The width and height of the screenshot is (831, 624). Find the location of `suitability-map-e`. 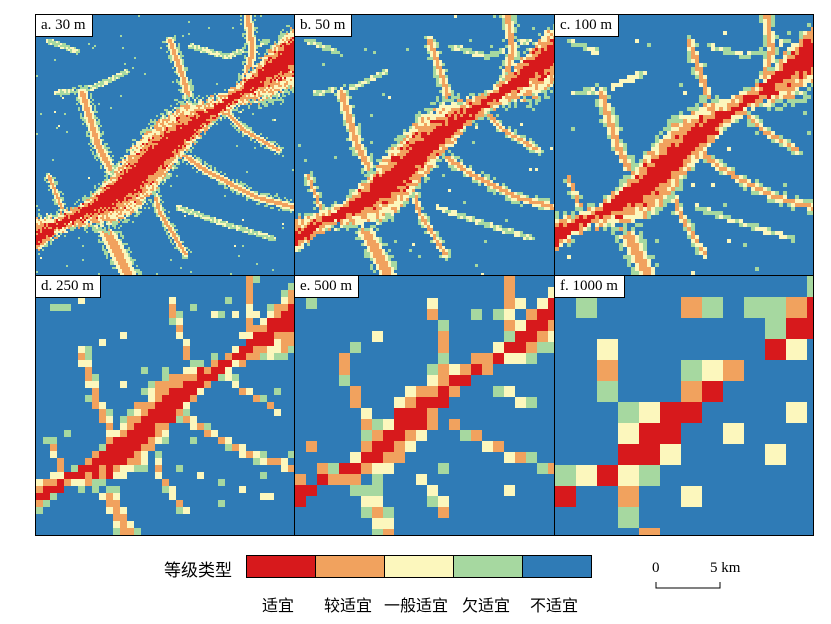

suitability-map-e is located at coordinates (424, 405).